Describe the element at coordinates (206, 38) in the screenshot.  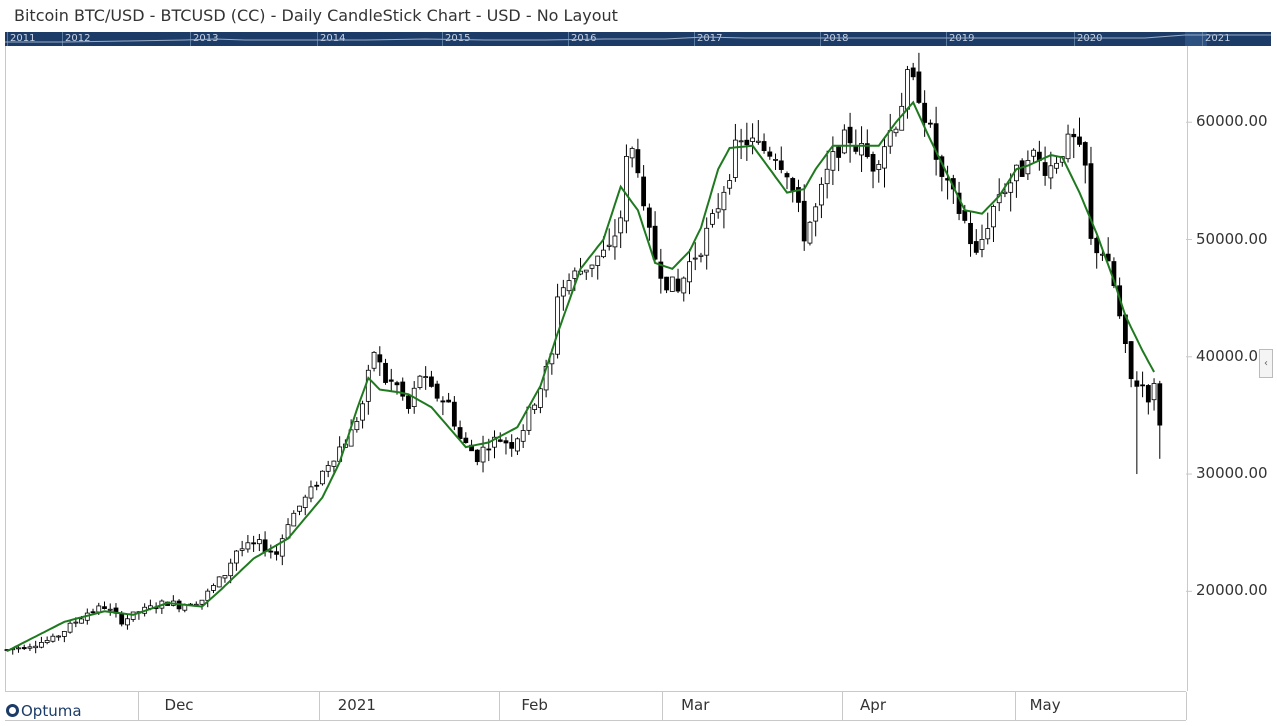
I see `navigator-year-label: 2013` at that location.